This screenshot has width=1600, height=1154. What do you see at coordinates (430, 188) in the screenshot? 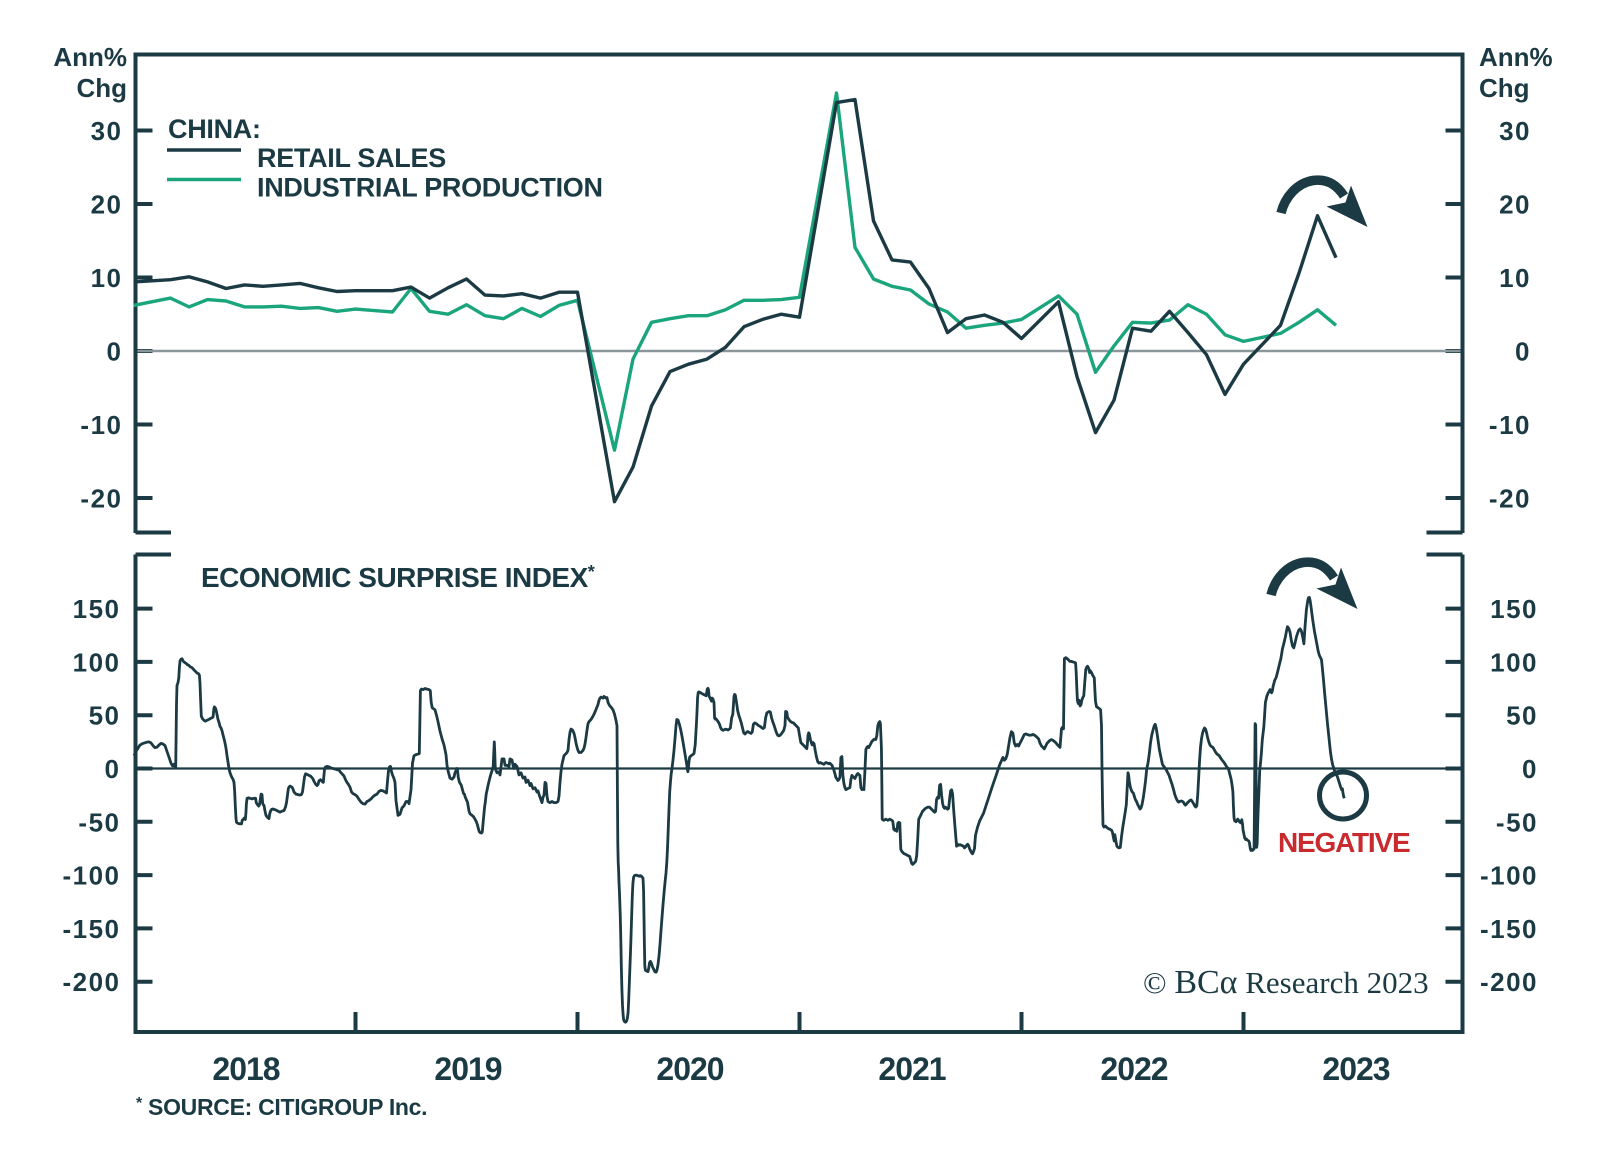
I see `svg-text: INDUSTRIAL PRODUCTION` at bounding box center [430, 188].